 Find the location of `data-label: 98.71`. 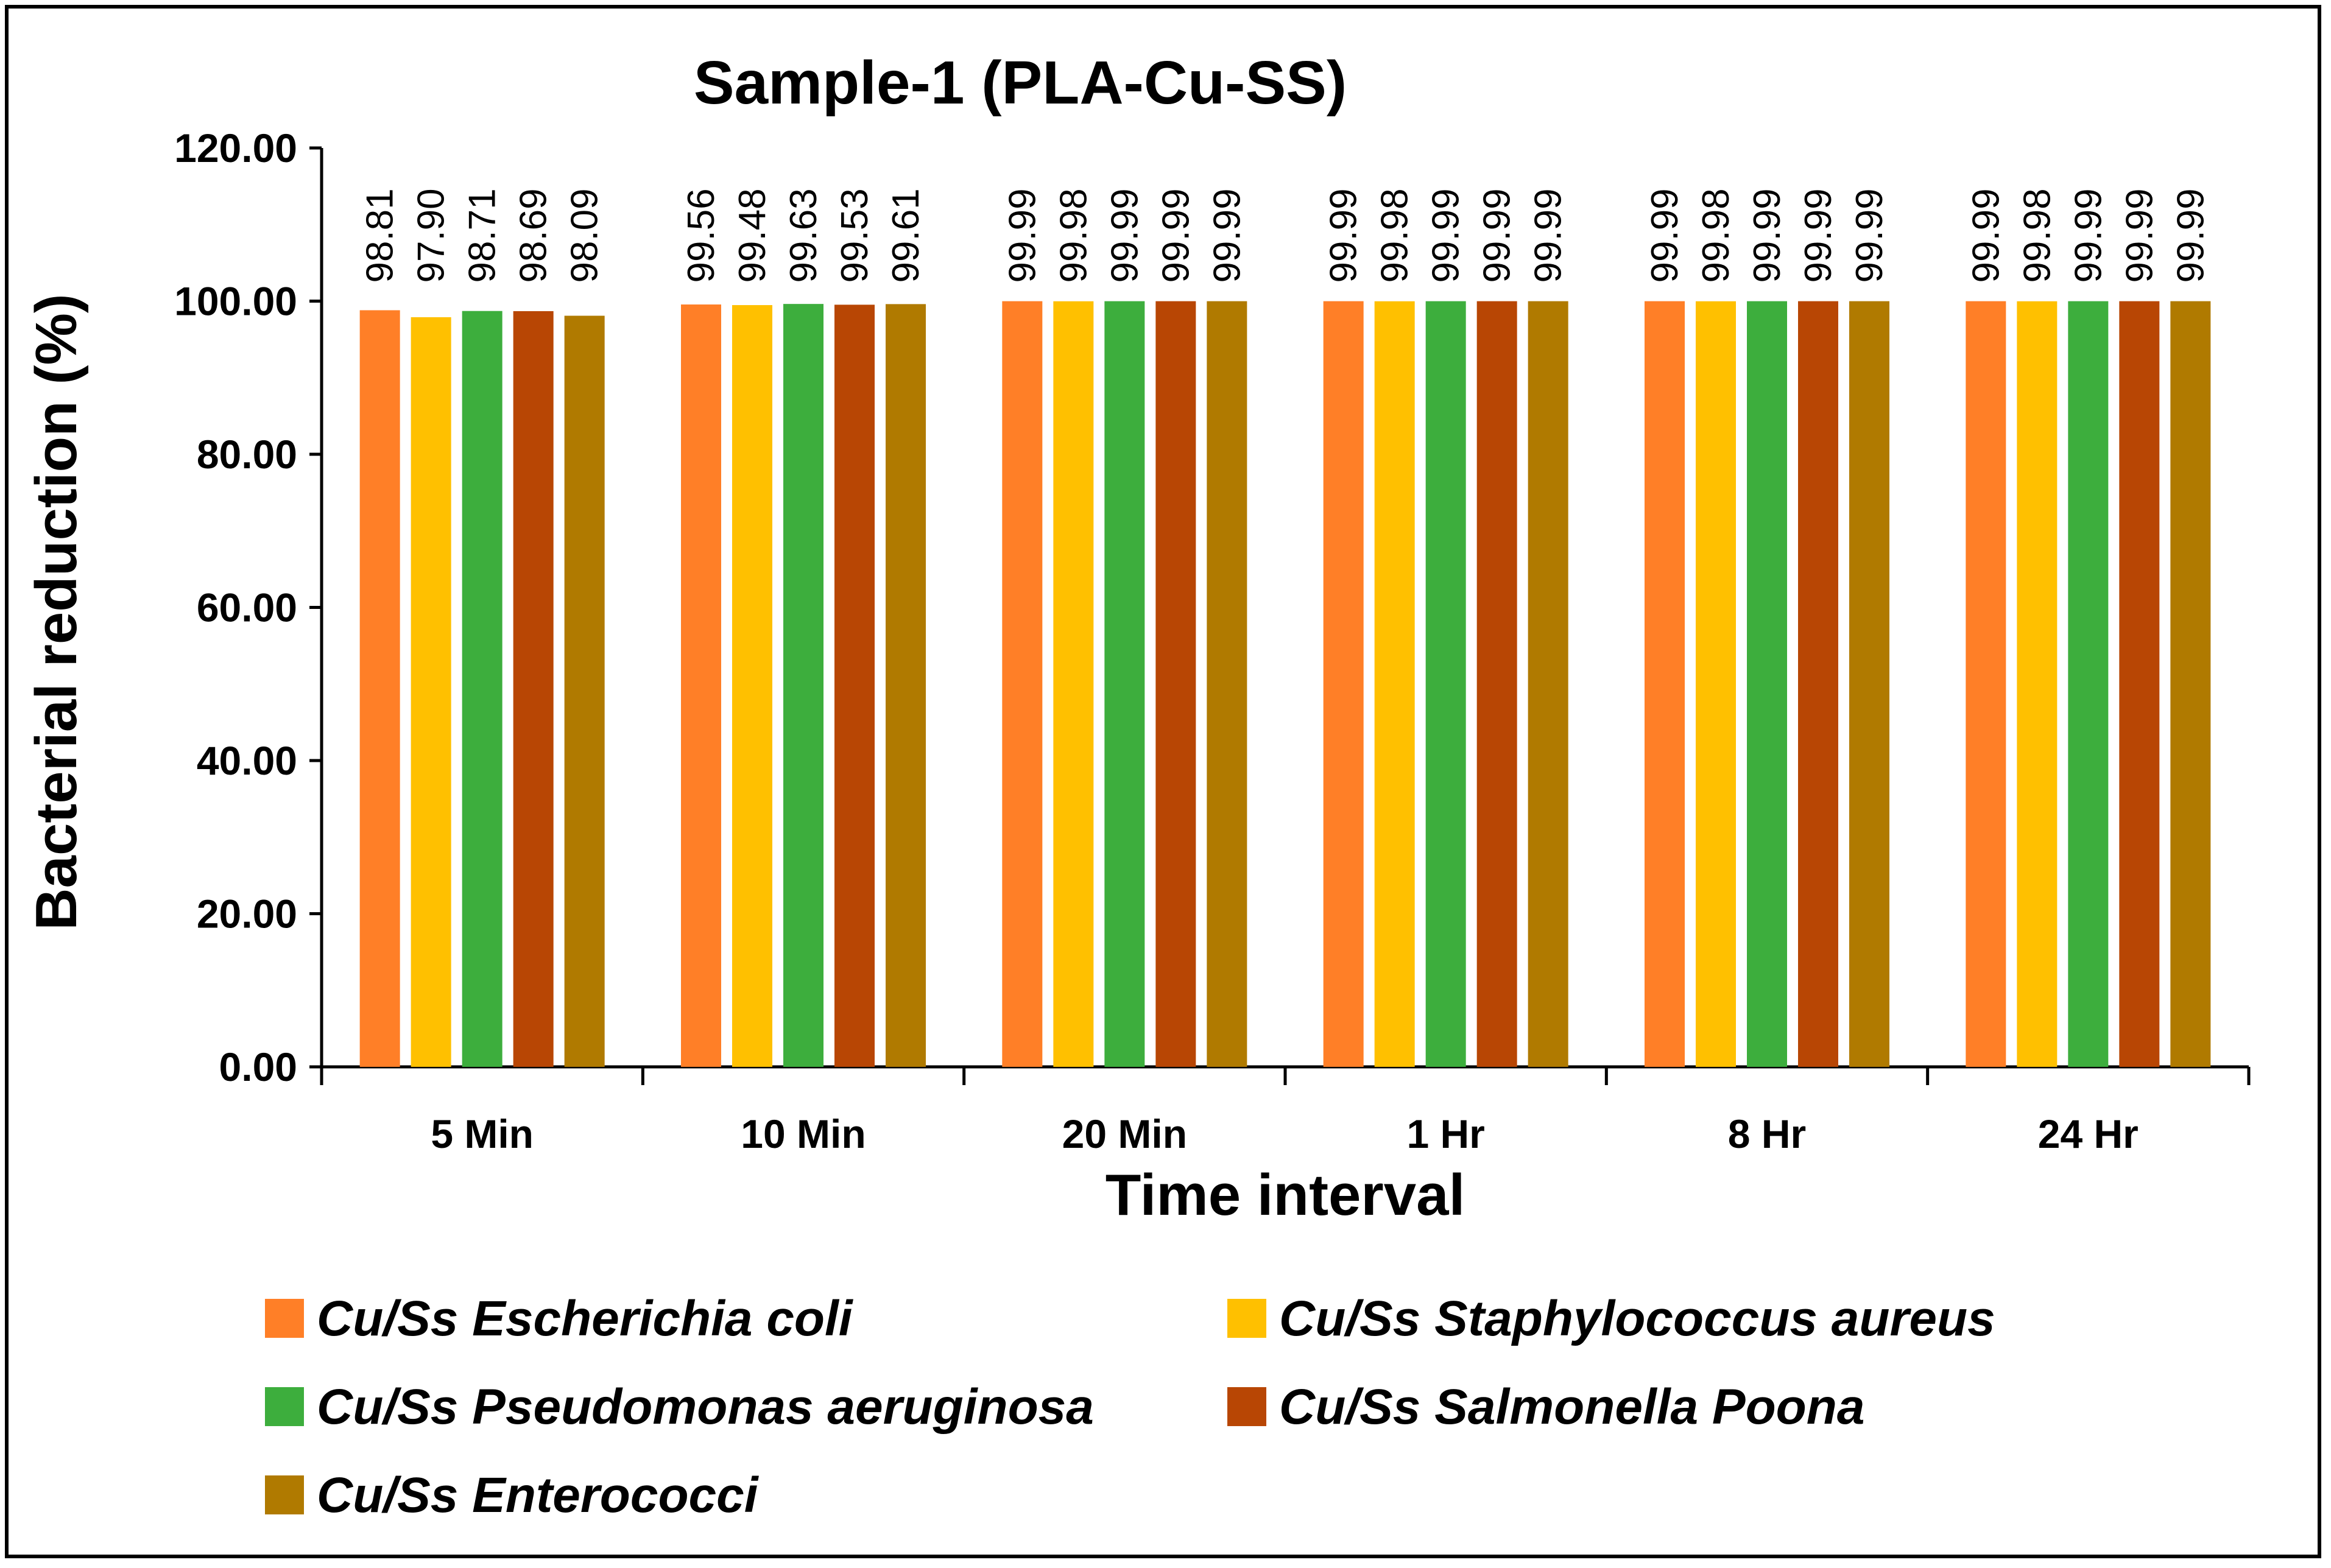

data-label: 98.71 is located at coordinates (483, 236).